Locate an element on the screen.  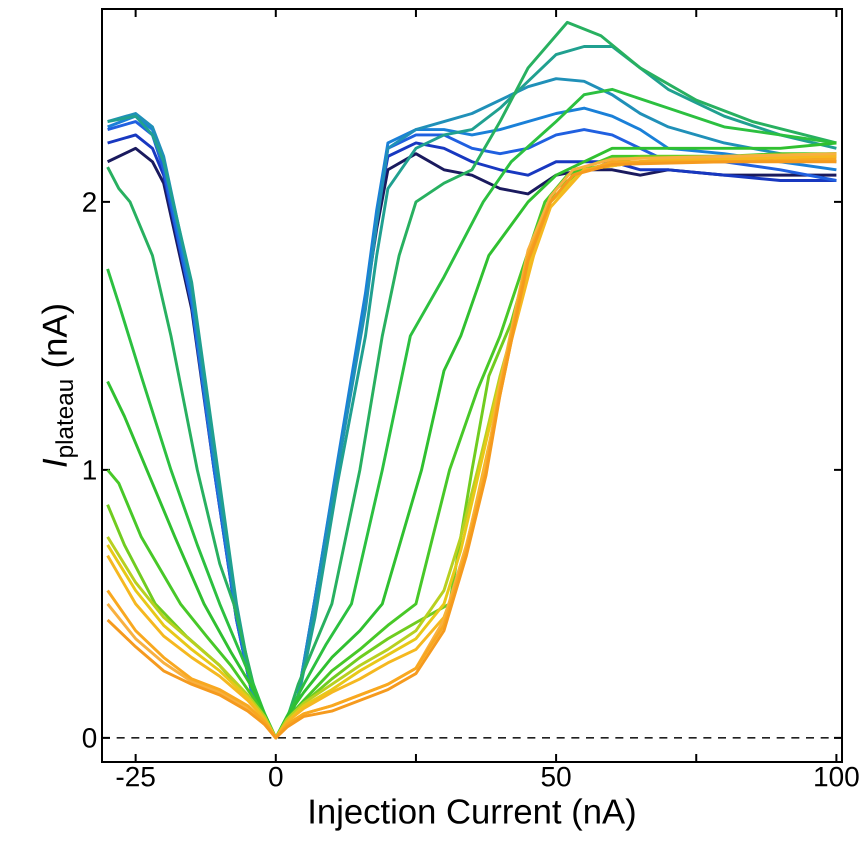
y-tick-label: 2 is located at coordinates (89, 202).